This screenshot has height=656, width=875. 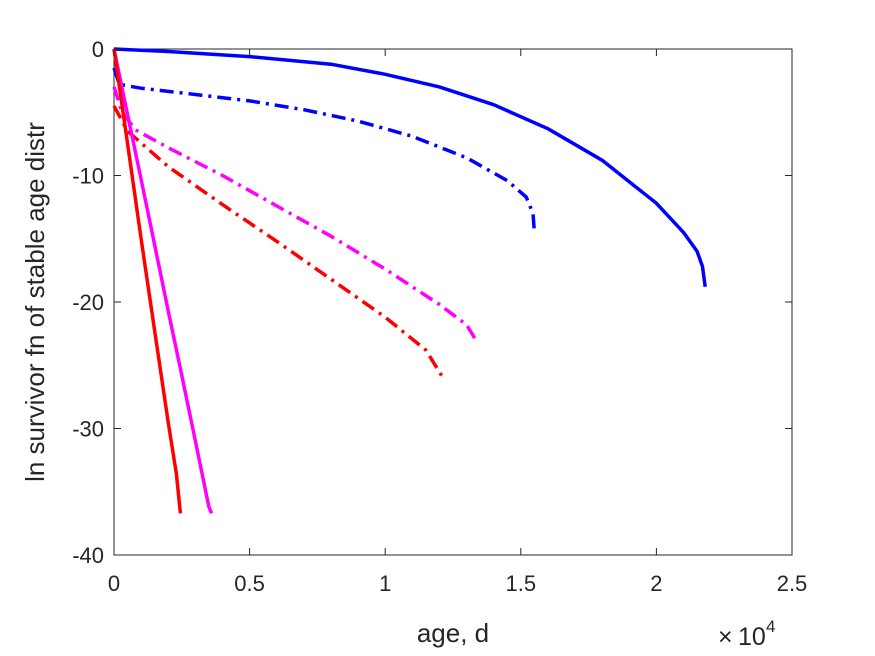 What do you see at coordinates (453, 633) in the screenshot?
I see `x-axis-label: age, d` at bounding box center [453, 633].